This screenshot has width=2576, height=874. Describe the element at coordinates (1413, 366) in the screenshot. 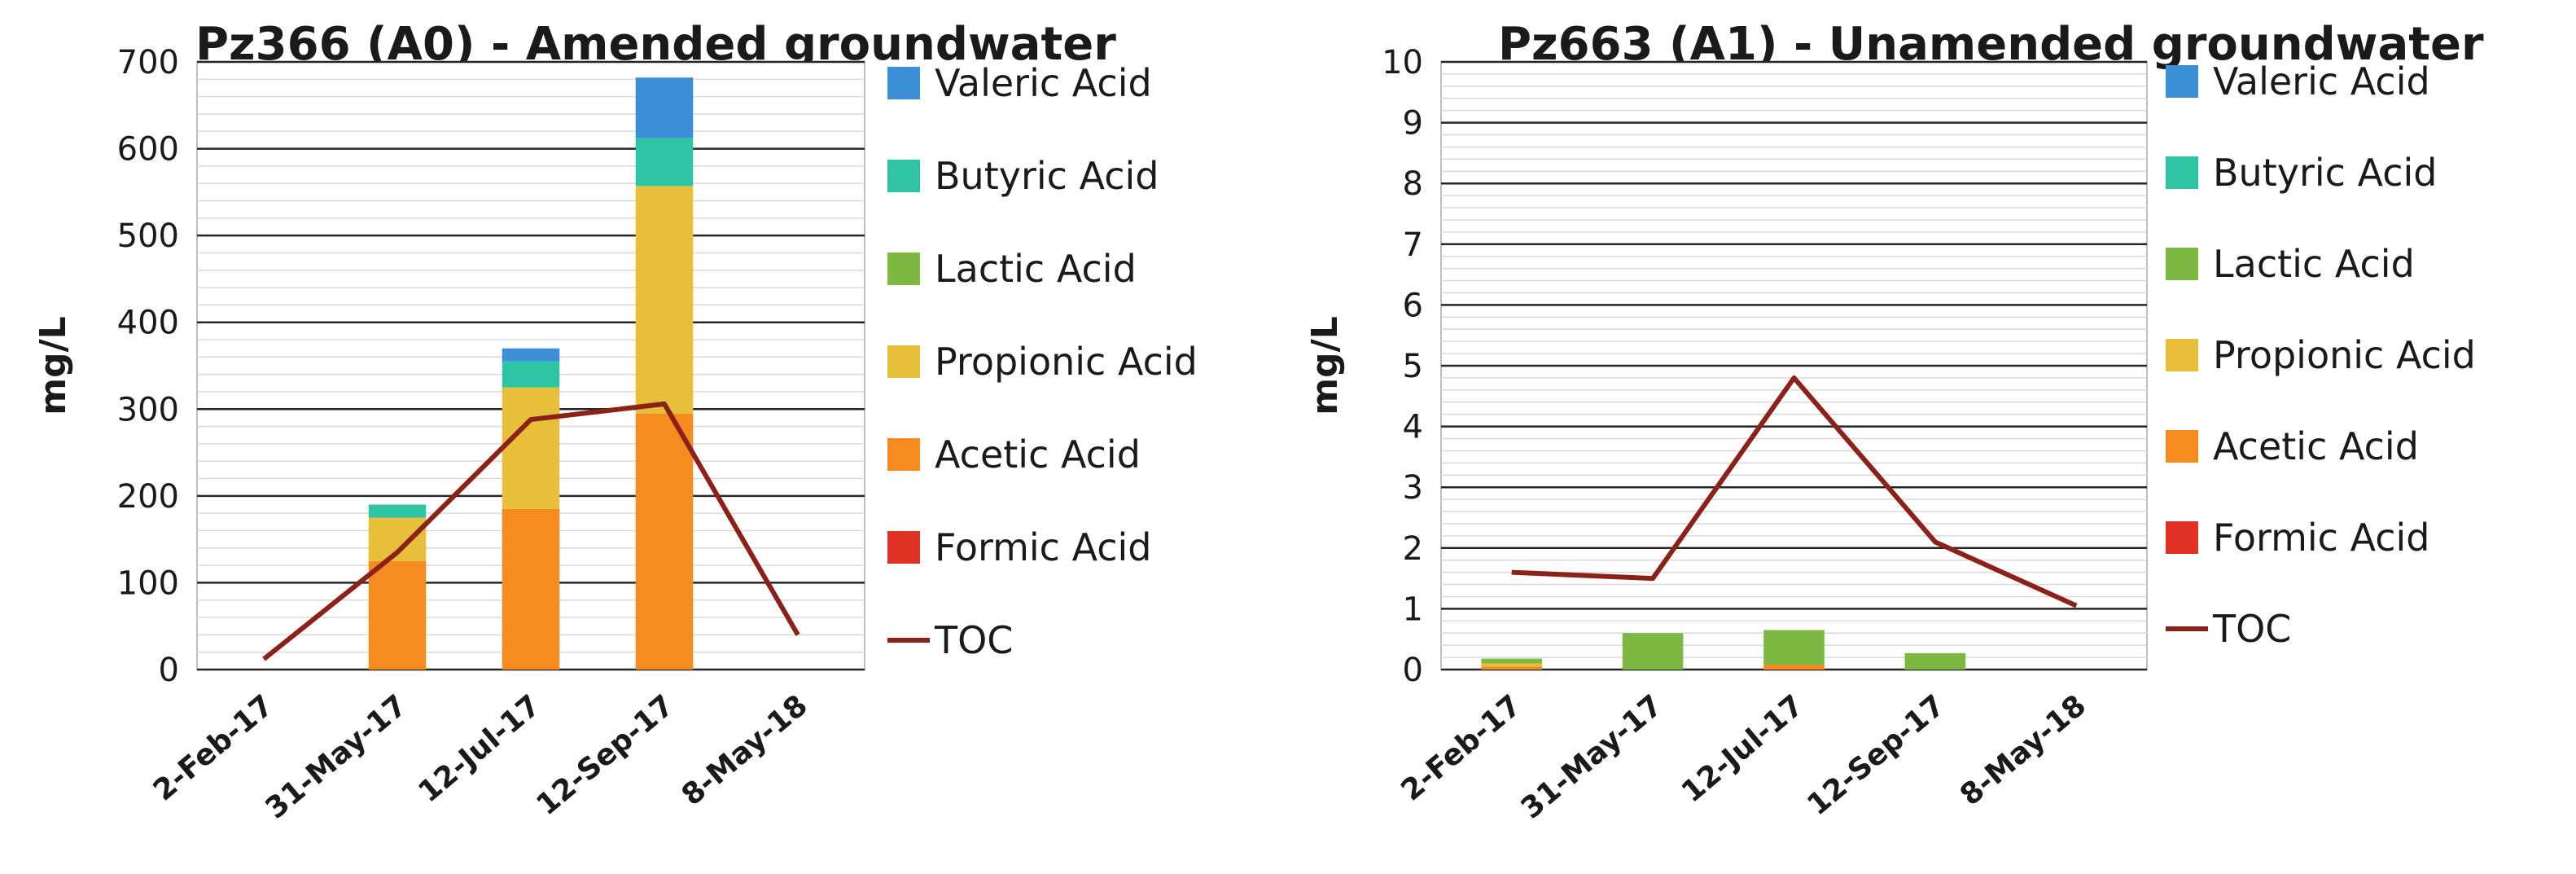

I see `y-tick-label: 5` at that location.